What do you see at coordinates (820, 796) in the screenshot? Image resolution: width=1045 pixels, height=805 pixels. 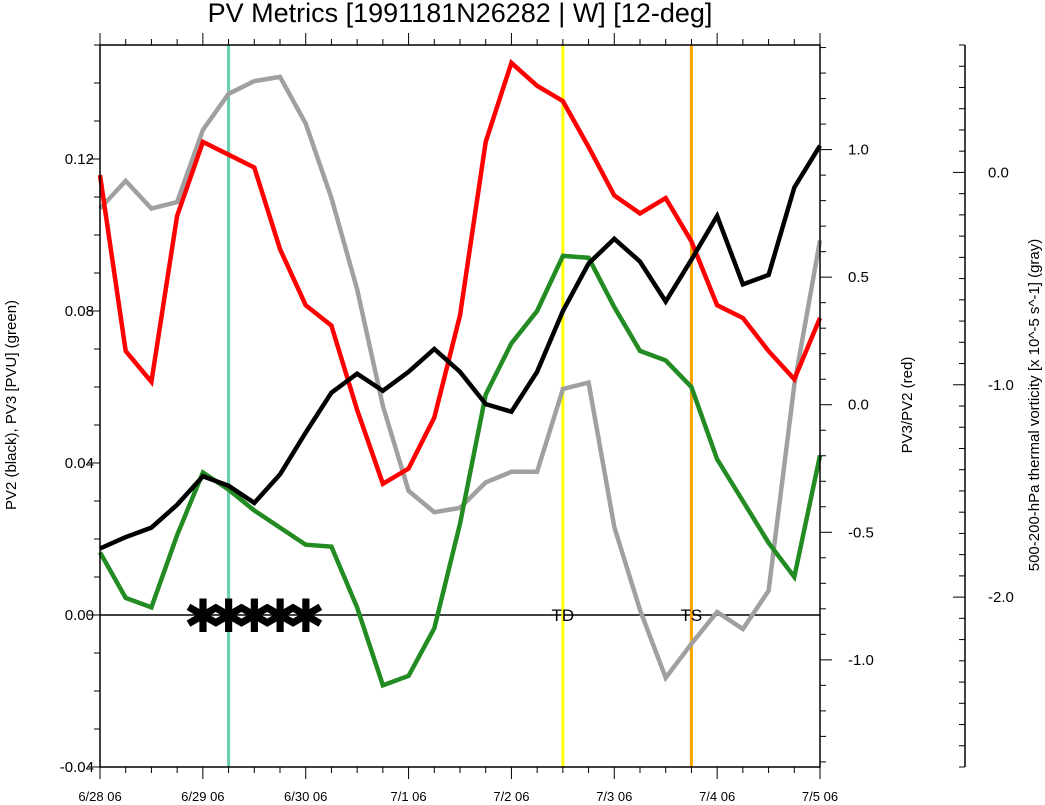 I see `x-tick-label: 7/5 06` at bounding box center [820, 796].